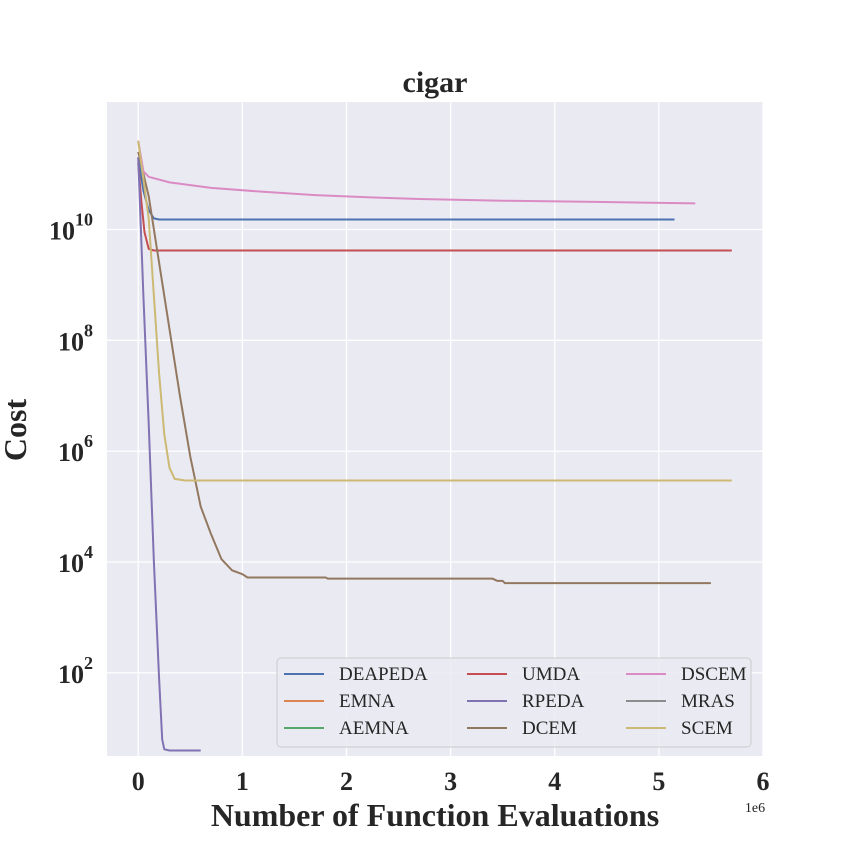  I want to click on x-tick-labels: 0 1 2 3 4 5 6, so click(451, 781).